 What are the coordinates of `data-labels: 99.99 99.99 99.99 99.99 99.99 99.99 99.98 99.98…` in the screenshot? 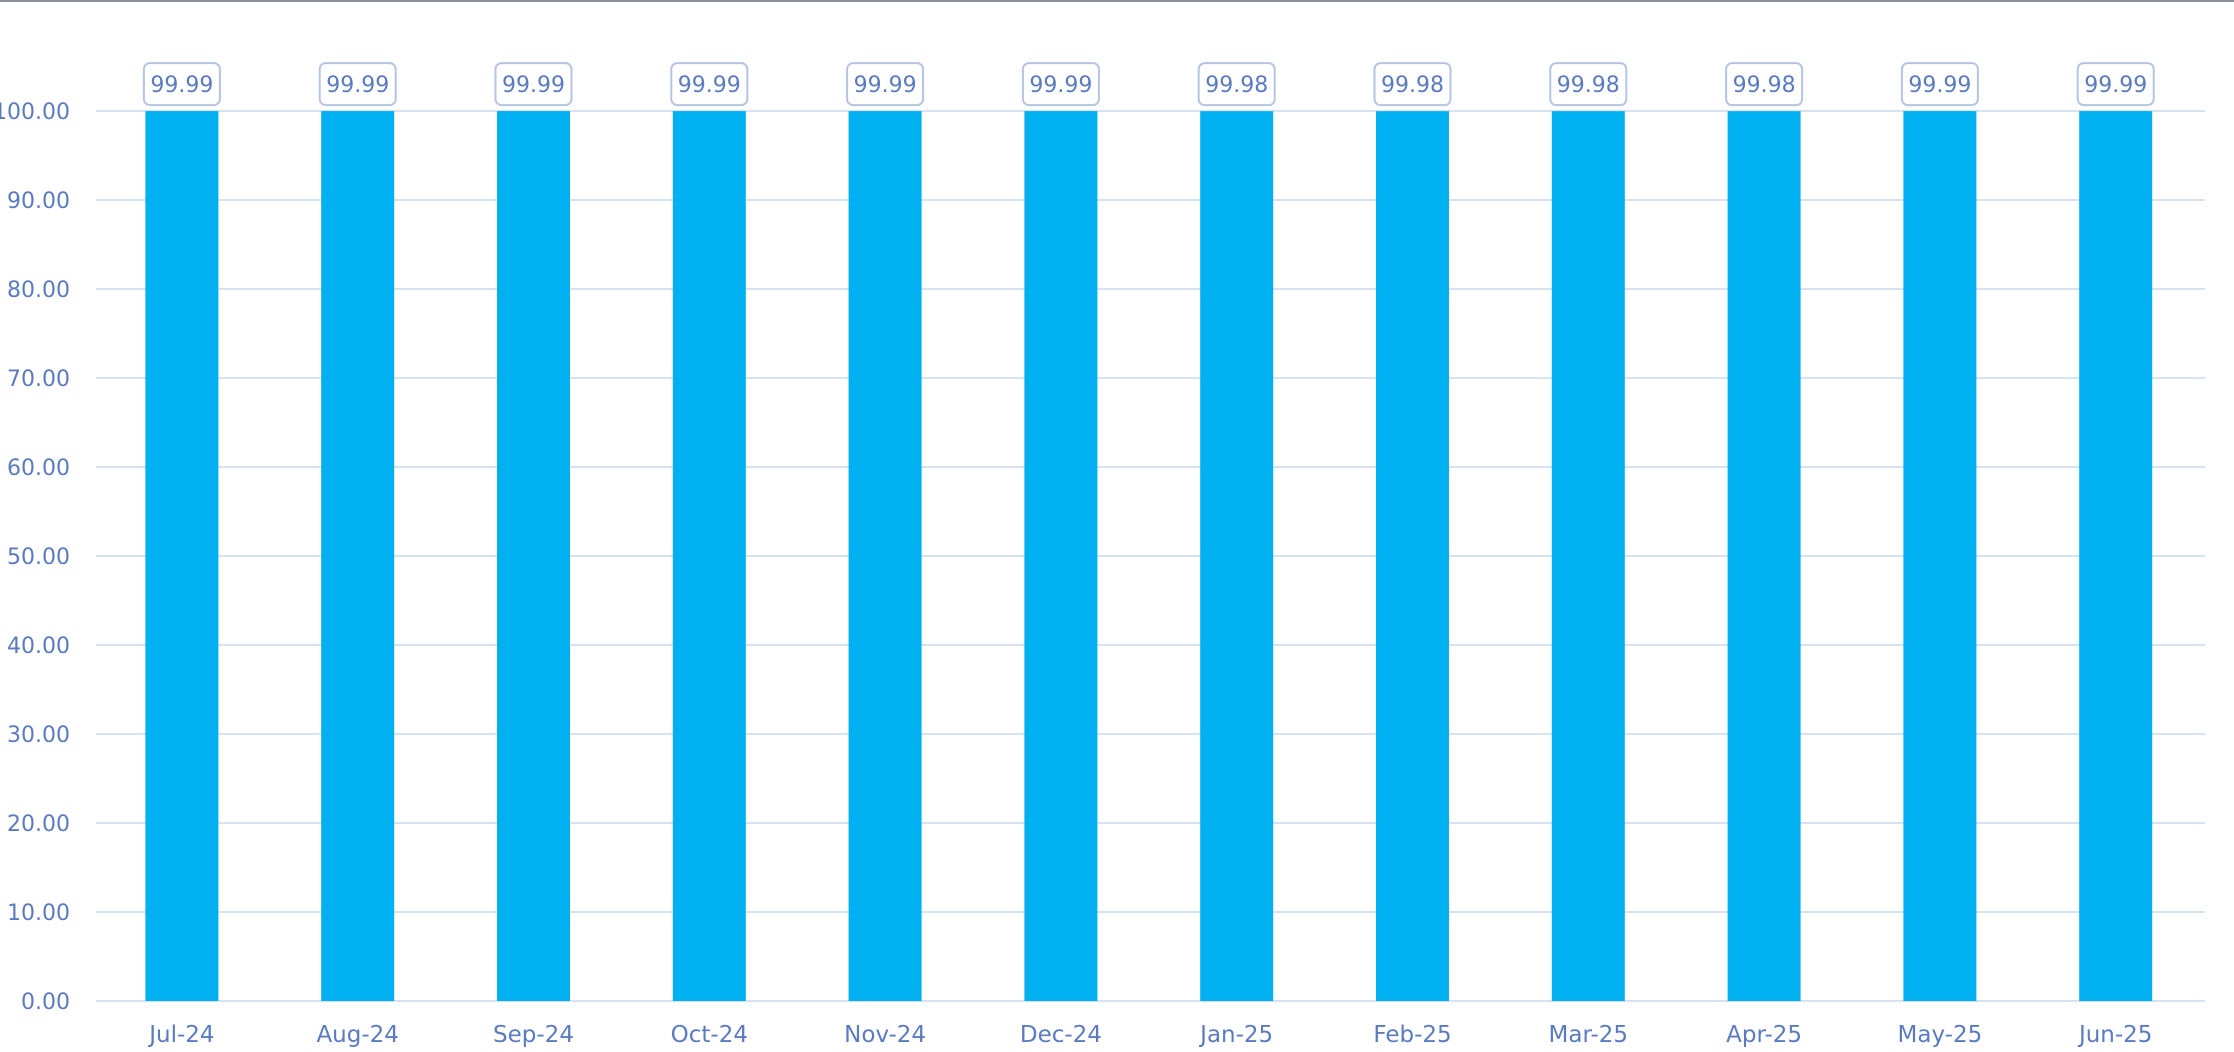 It's located at (1148, 84).